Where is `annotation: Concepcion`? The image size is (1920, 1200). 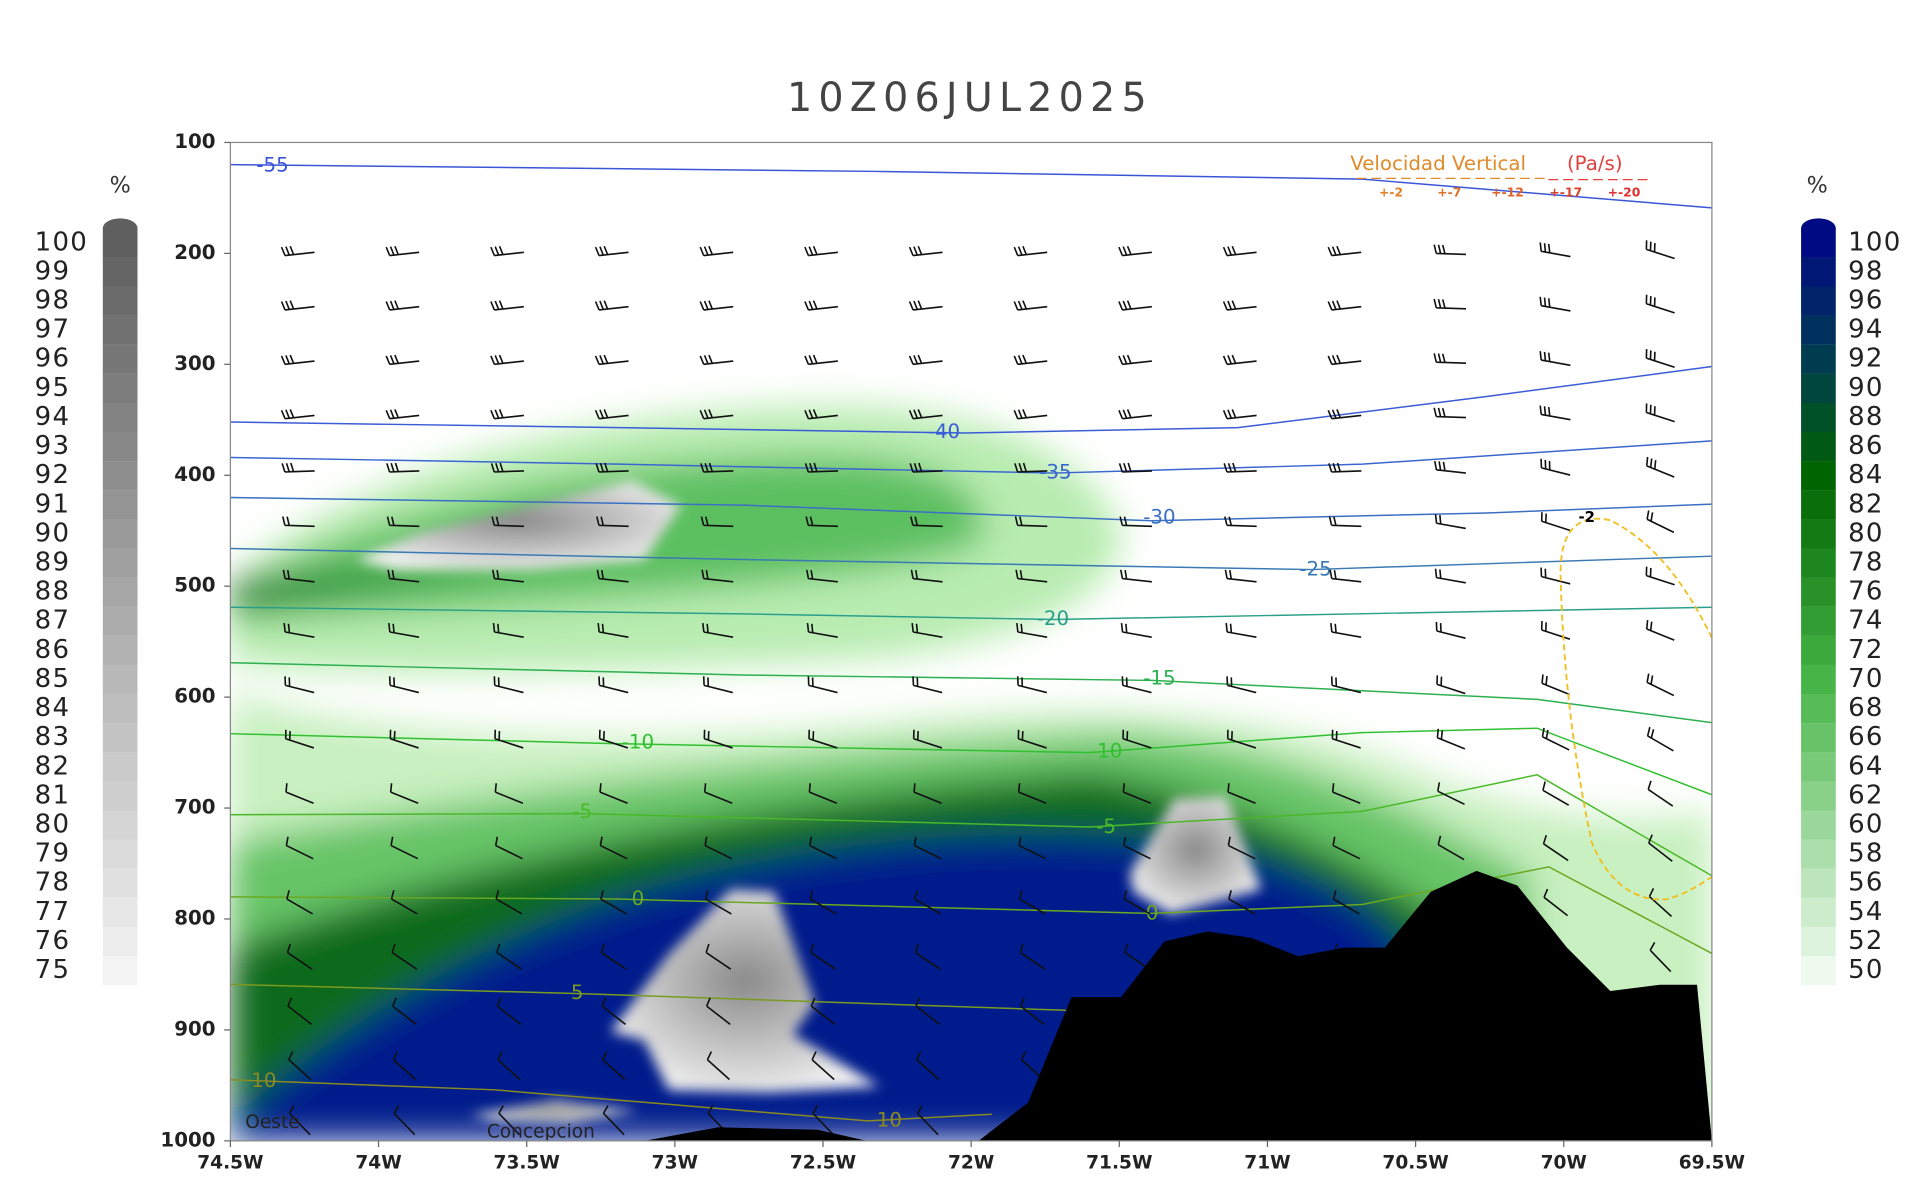 annotation: Concepcion is located at coordinates (541, 1132).